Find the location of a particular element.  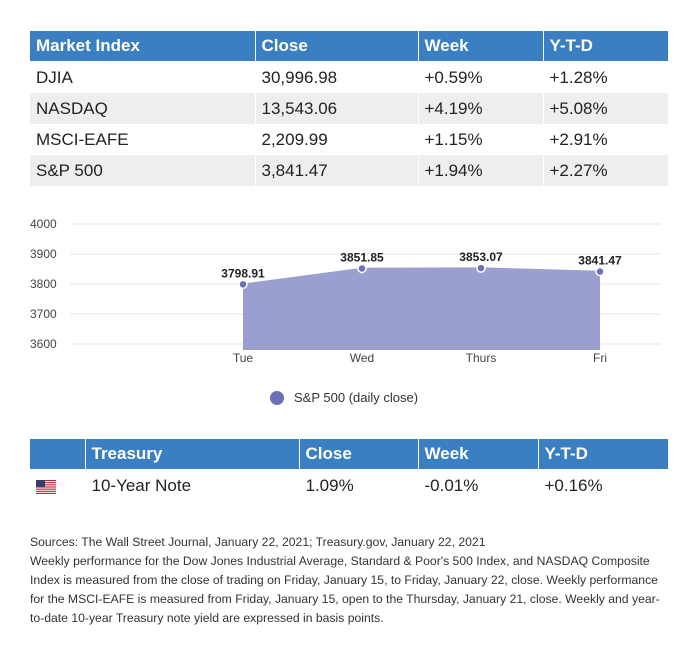

treasury-table: Treasury Close Week Y-T-D is located at coordinates (349, 470).